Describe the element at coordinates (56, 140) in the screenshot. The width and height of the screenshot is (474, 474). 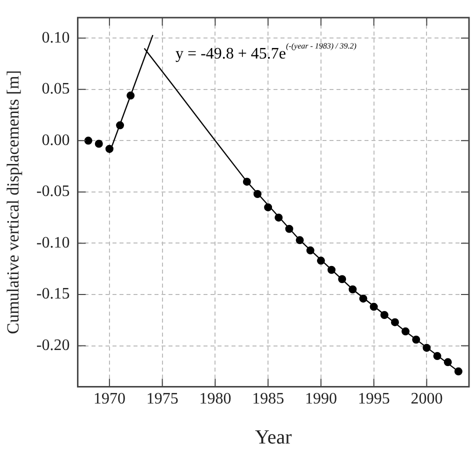
I see `y-tick-label: 0.00` at that location.